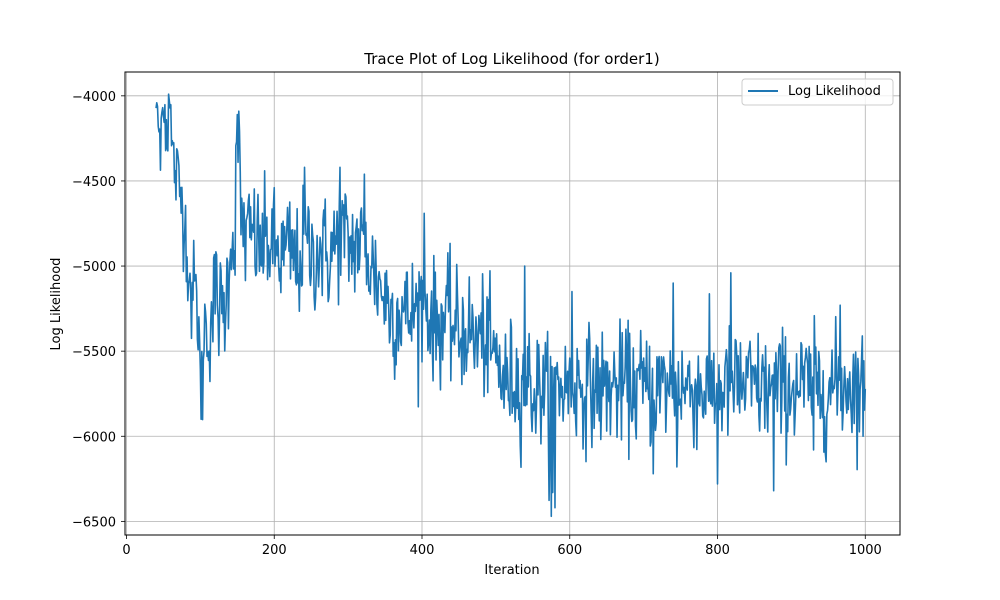 Image resolution: width=1000 pixels, height=600 pixels. Describe the element at coordinates (717, 550) in the screenshot. I see `x-tick-label: 800` at that location.